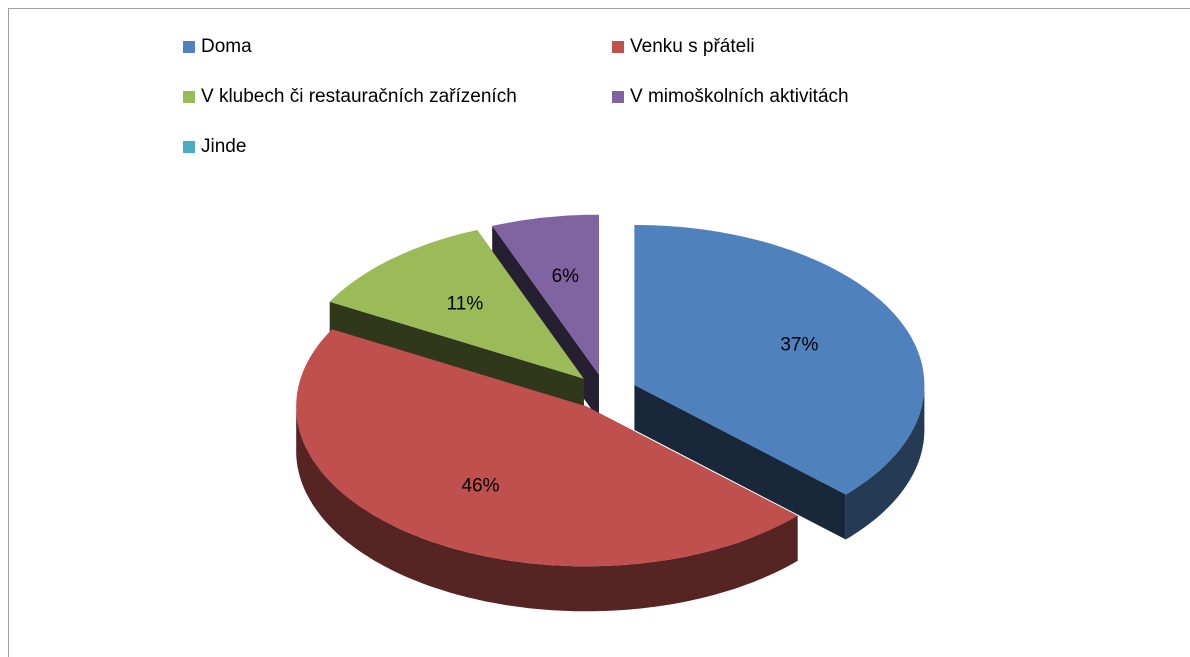  I want to click on legend-label: V mimoškolních aktivitách, so click(739, 96).